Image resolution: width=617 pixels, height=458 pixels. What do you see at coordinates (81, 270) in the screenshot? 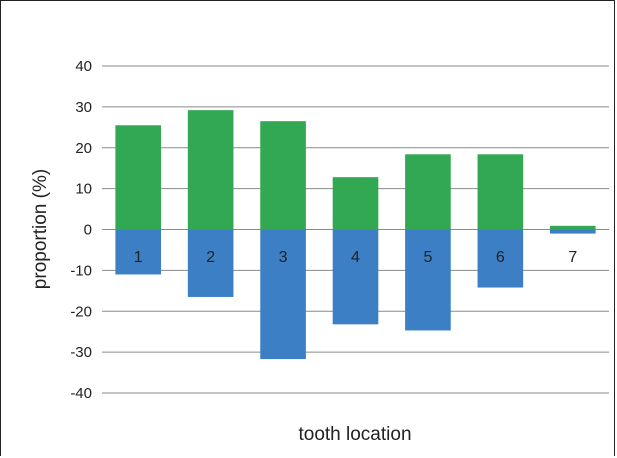
I see `y-tick-label: -10` at bounding box center [81, 270].